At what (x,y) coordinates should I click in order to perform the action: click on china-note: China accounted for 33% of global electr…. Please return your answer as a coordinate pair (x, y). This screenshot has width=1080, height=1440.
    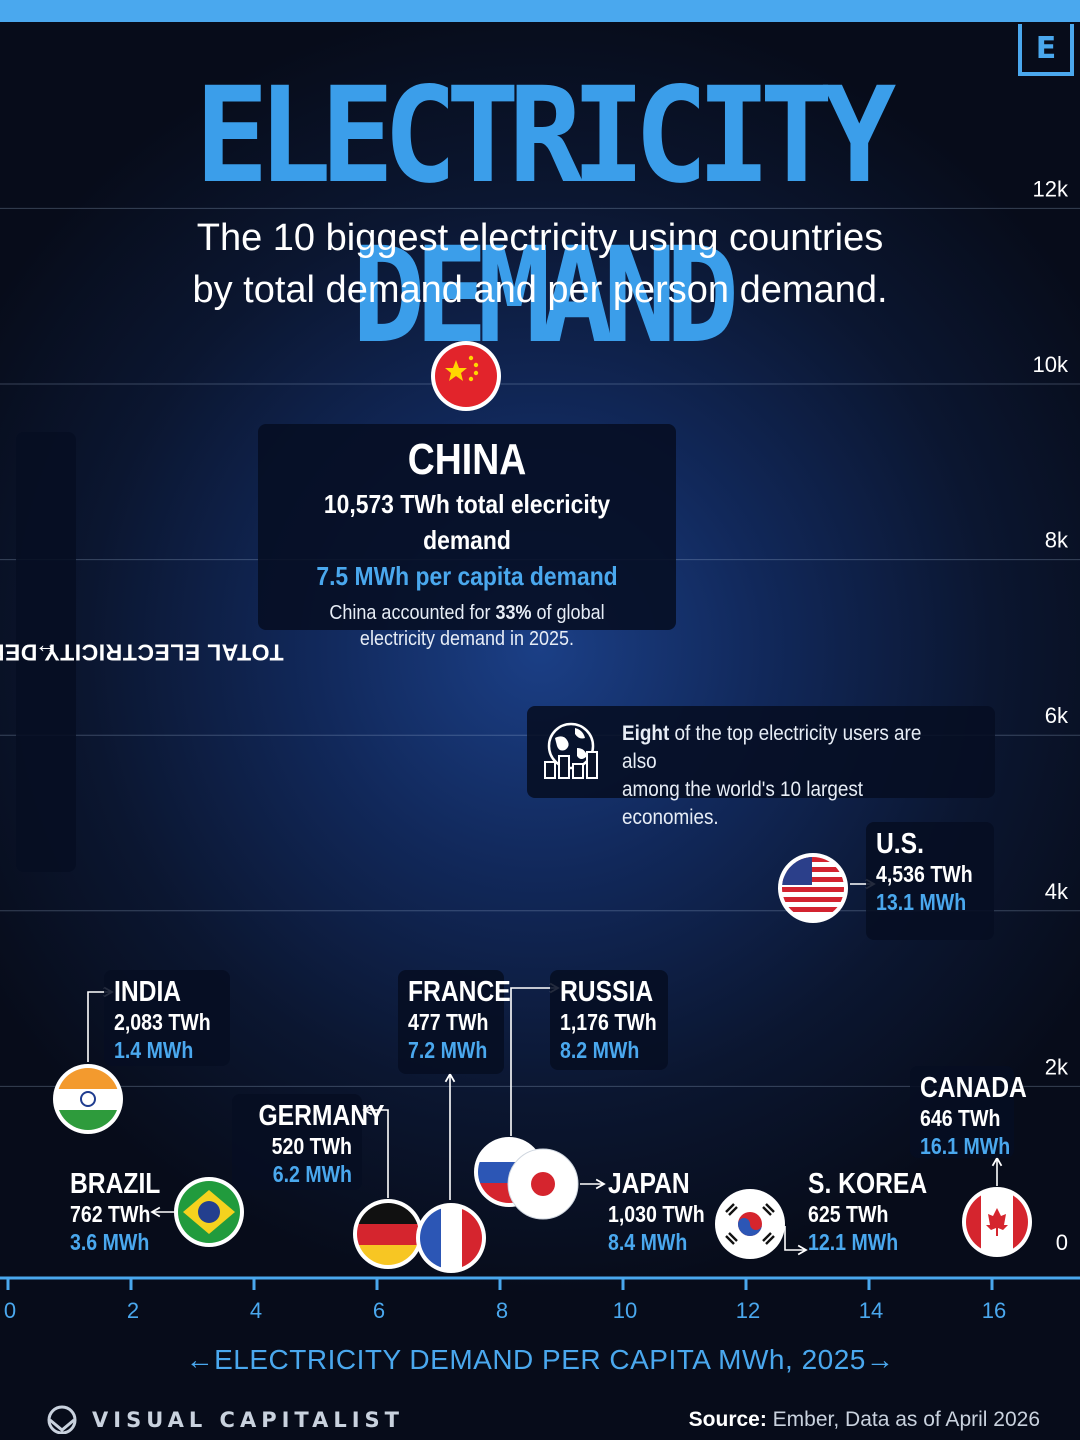
    Looking at the image, I should click on (467, 626).